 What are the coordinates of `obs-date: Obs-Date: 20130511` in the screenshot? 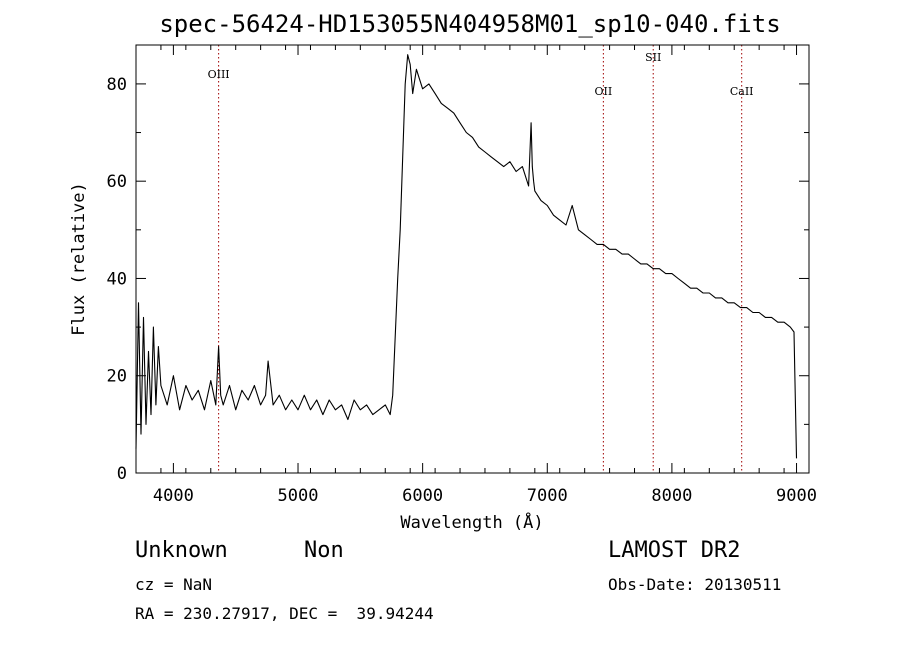 It's located at (695, 584).